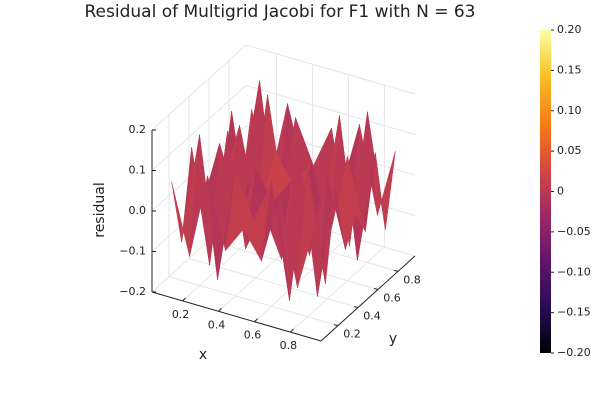  What do you see at coordinates (138, 170) in the screenshot?
I see `z-tick-label: 0.1` at bounding box center [138, 170].